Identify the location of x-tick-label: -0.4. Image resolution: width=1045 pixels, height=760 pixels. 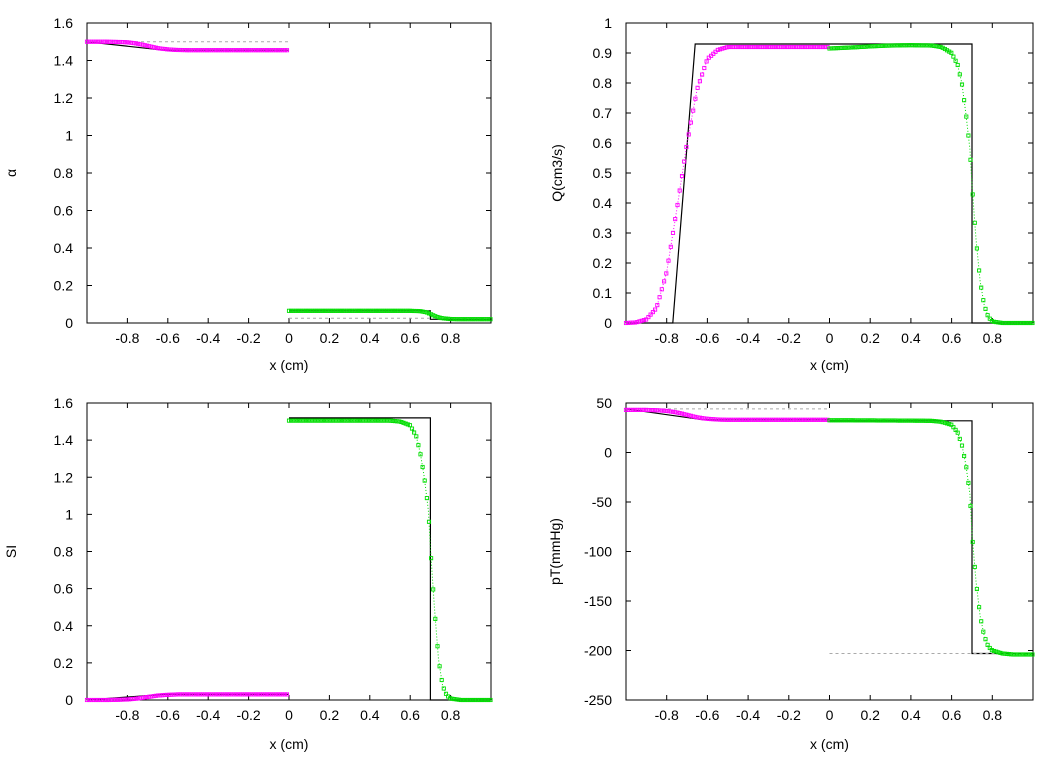
(208, 338).